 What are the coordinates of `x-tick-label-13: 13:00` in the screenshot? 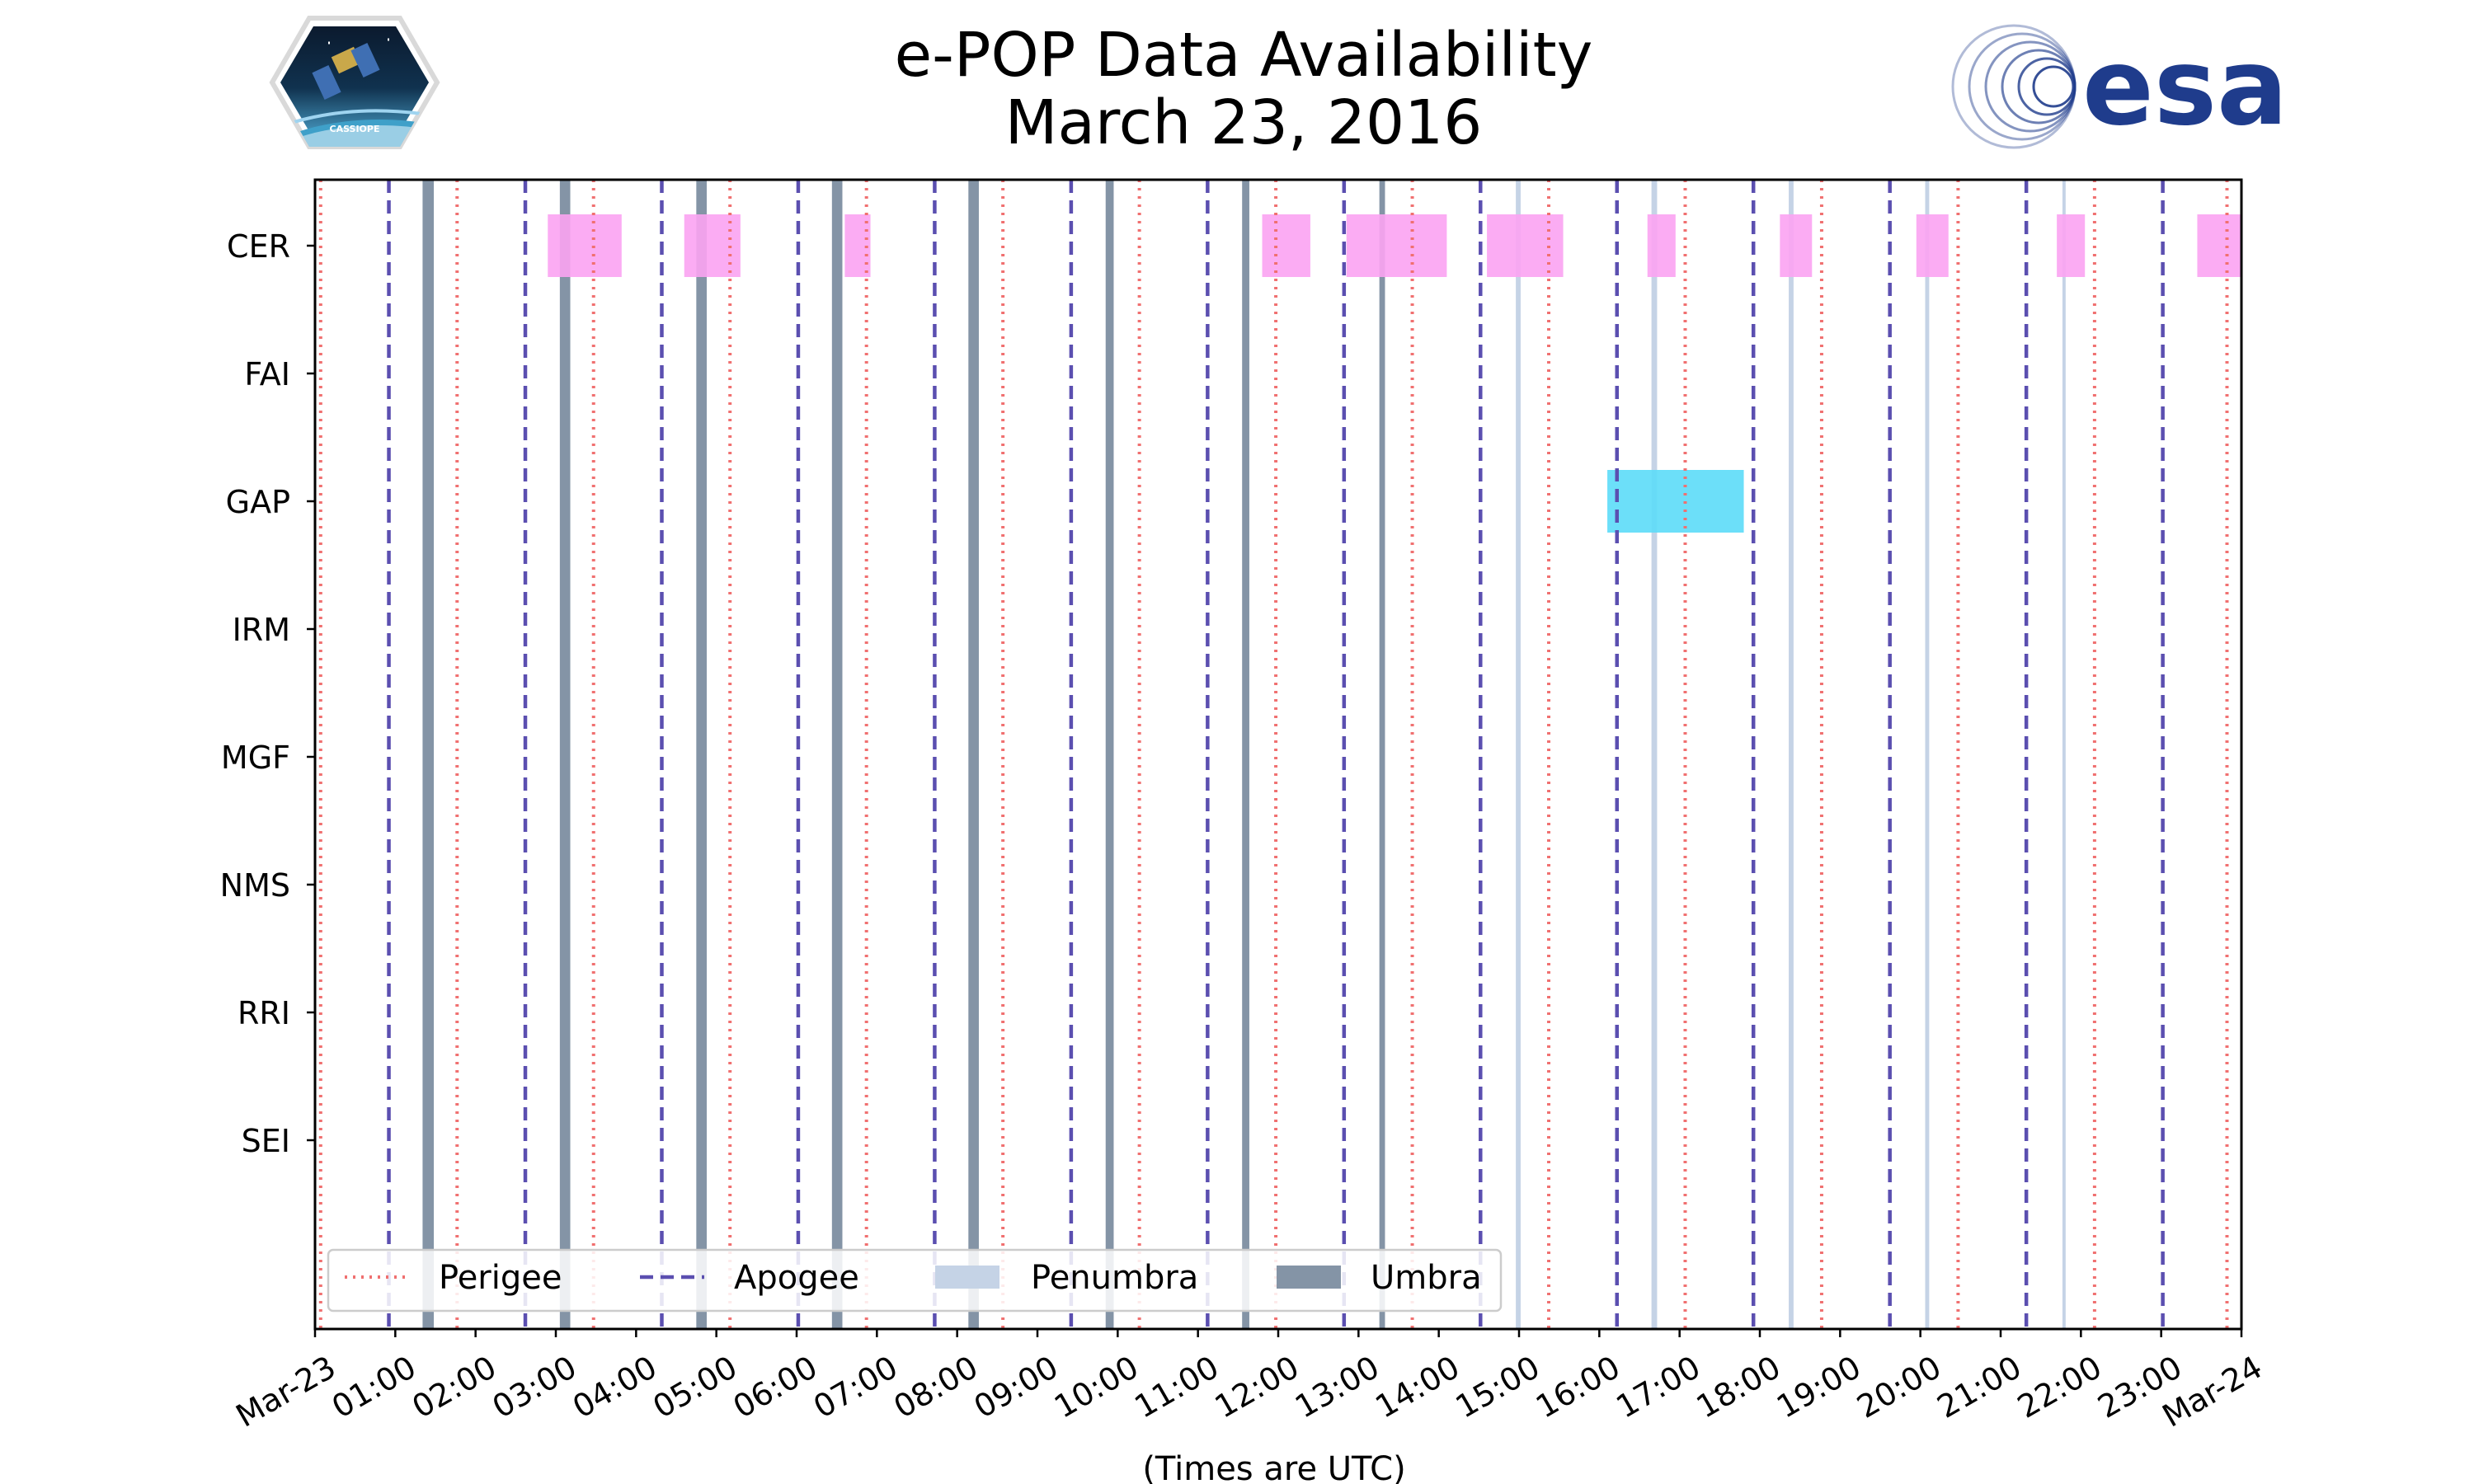 It's located at (1337, 1387).